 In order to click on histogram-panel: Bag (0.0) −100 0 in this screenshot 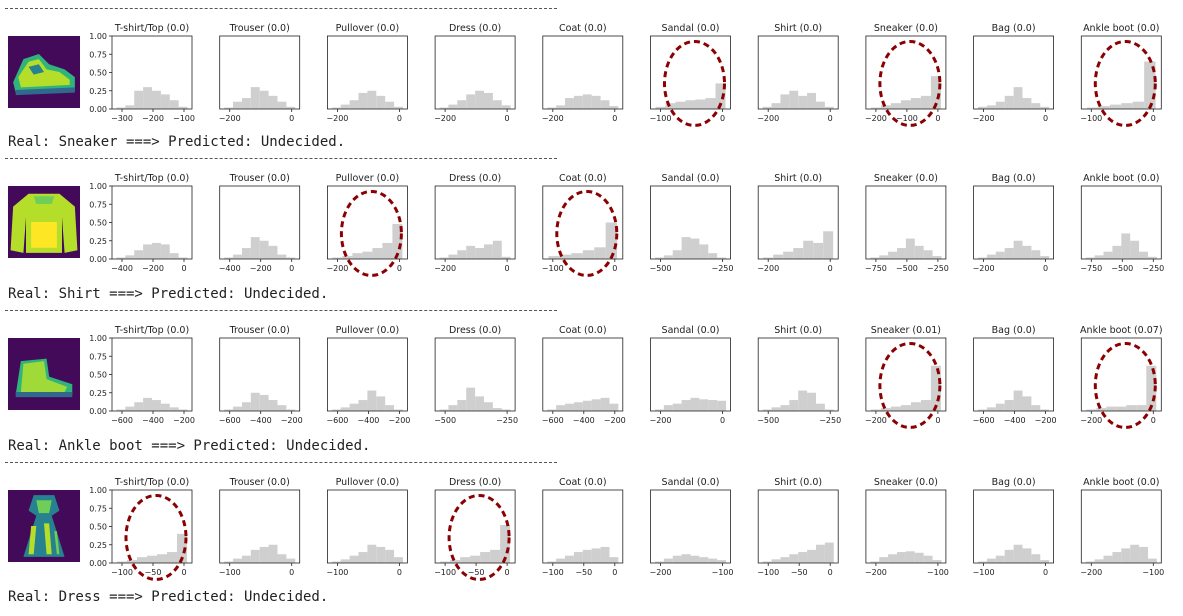, I will do `click(1013, 527)`.